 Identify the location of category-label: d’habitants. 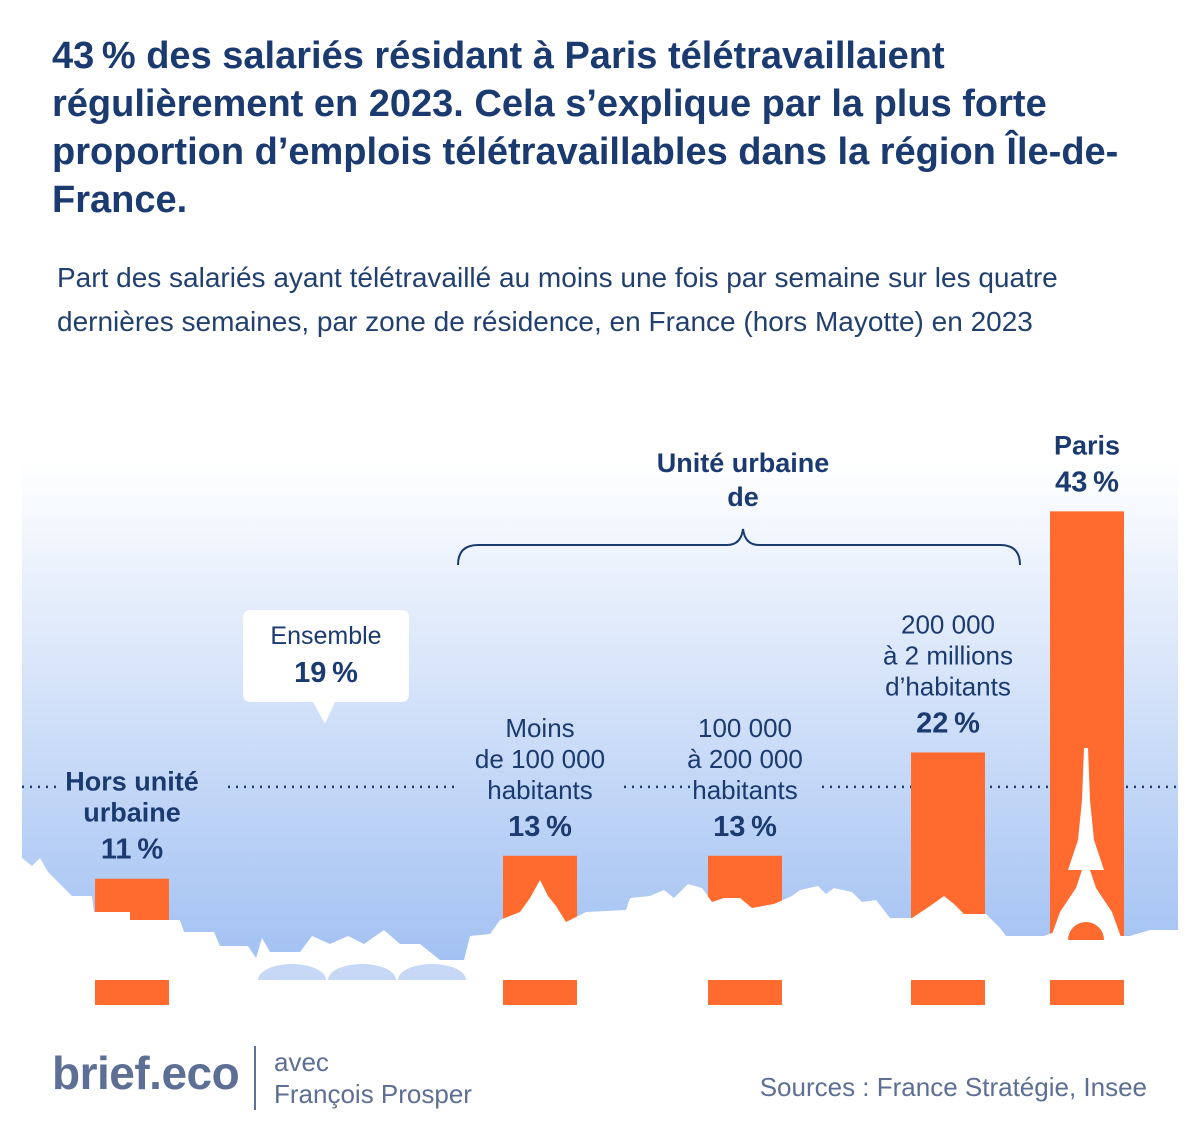
(948, 686).